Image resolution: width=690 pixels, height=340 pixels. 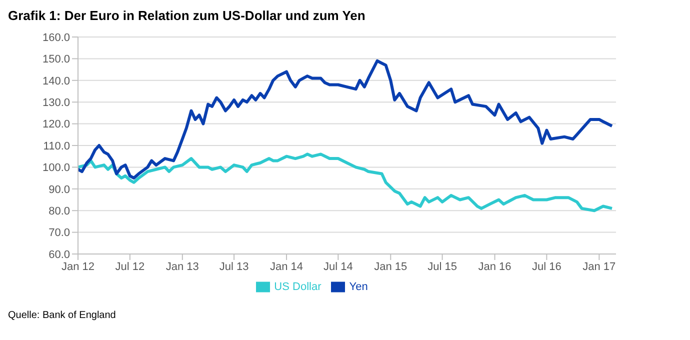 I want to click on y-tick-label: 140.0, so click(x=56, y=81).